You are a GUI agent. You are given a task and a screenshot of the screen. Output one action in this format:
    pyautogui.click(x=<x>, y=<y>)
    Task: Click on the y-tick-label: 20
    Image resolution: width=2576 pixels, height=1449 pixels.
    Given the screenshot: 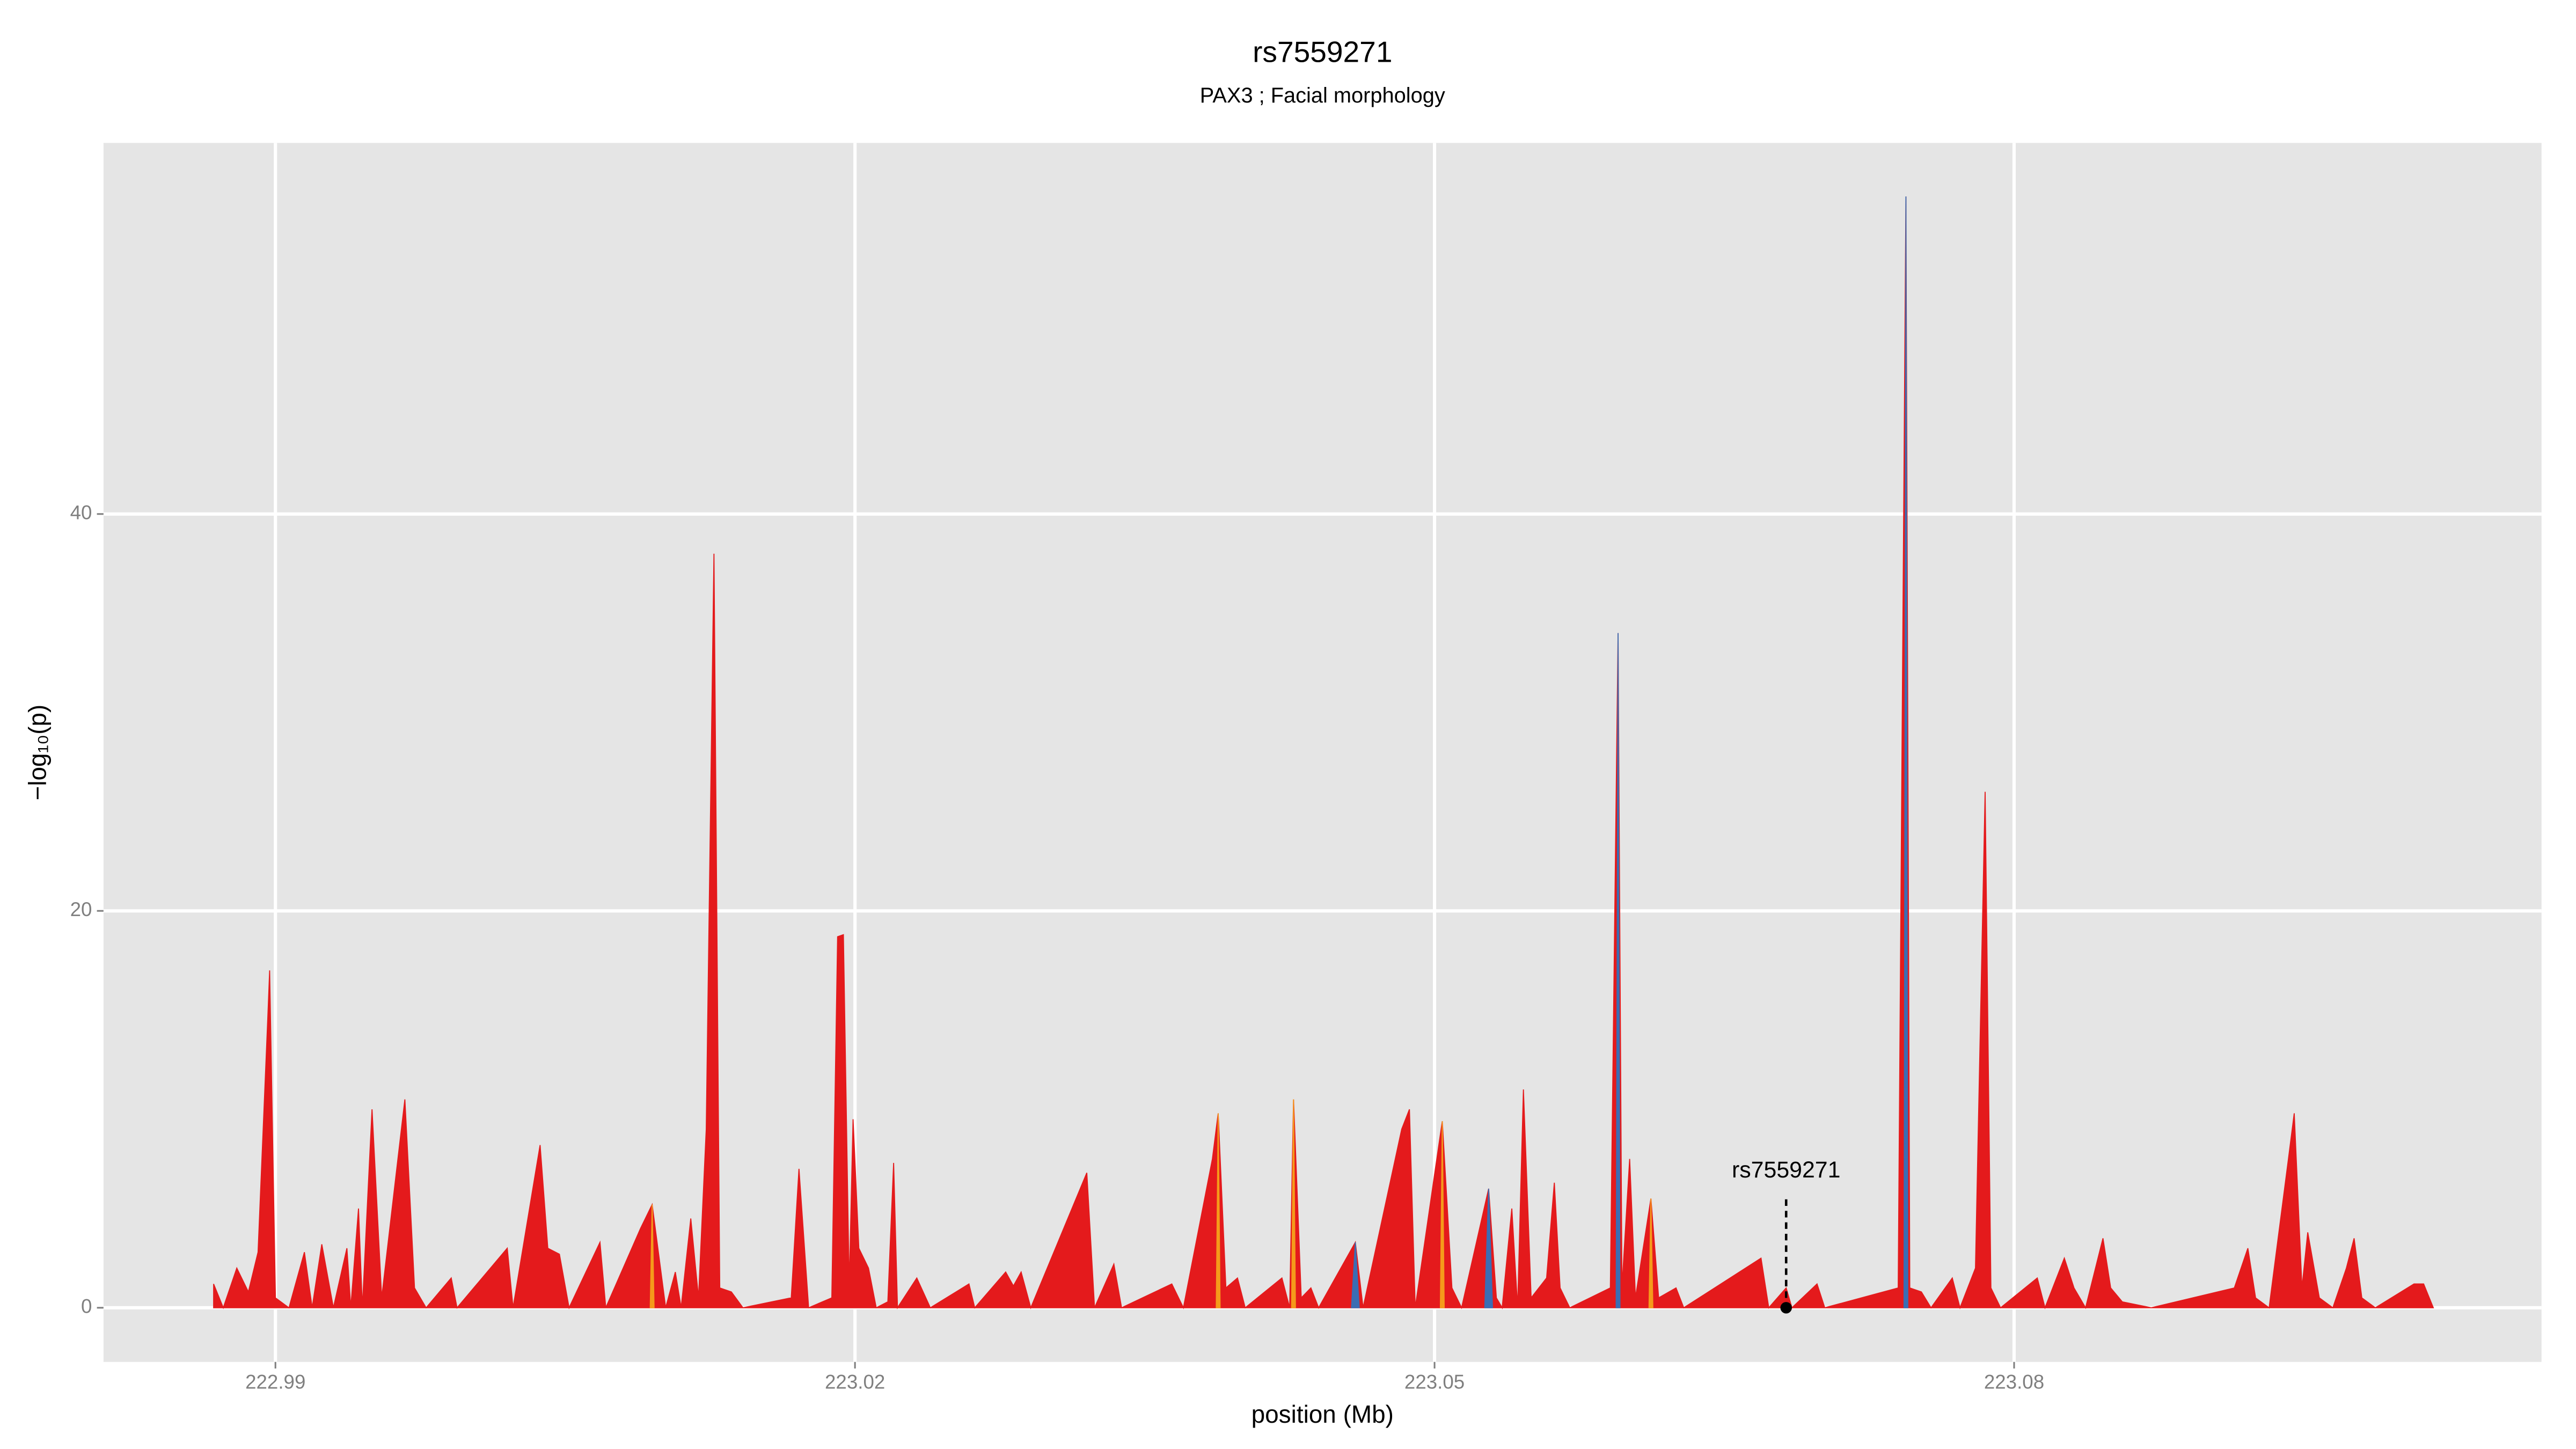 What is the action you would take?
    pyautogui.click(x=81, y=909)
    